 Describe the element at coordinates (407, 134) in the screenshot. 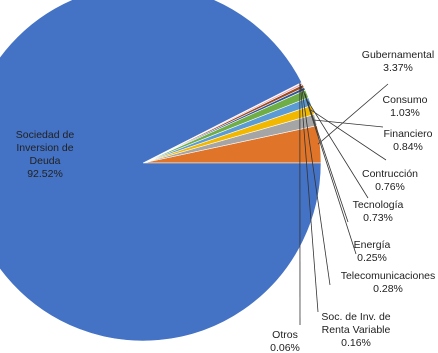

I see `data-label-name: Financiero` at that location.